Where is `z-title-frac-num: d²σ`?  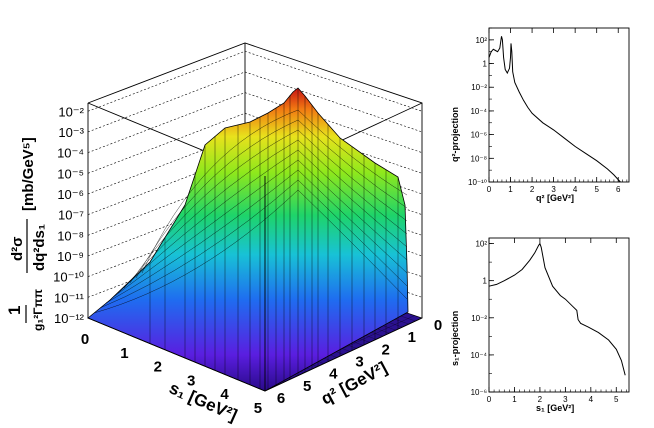
z-title-frac-num: d²σ is located at coordinates (17, 249).